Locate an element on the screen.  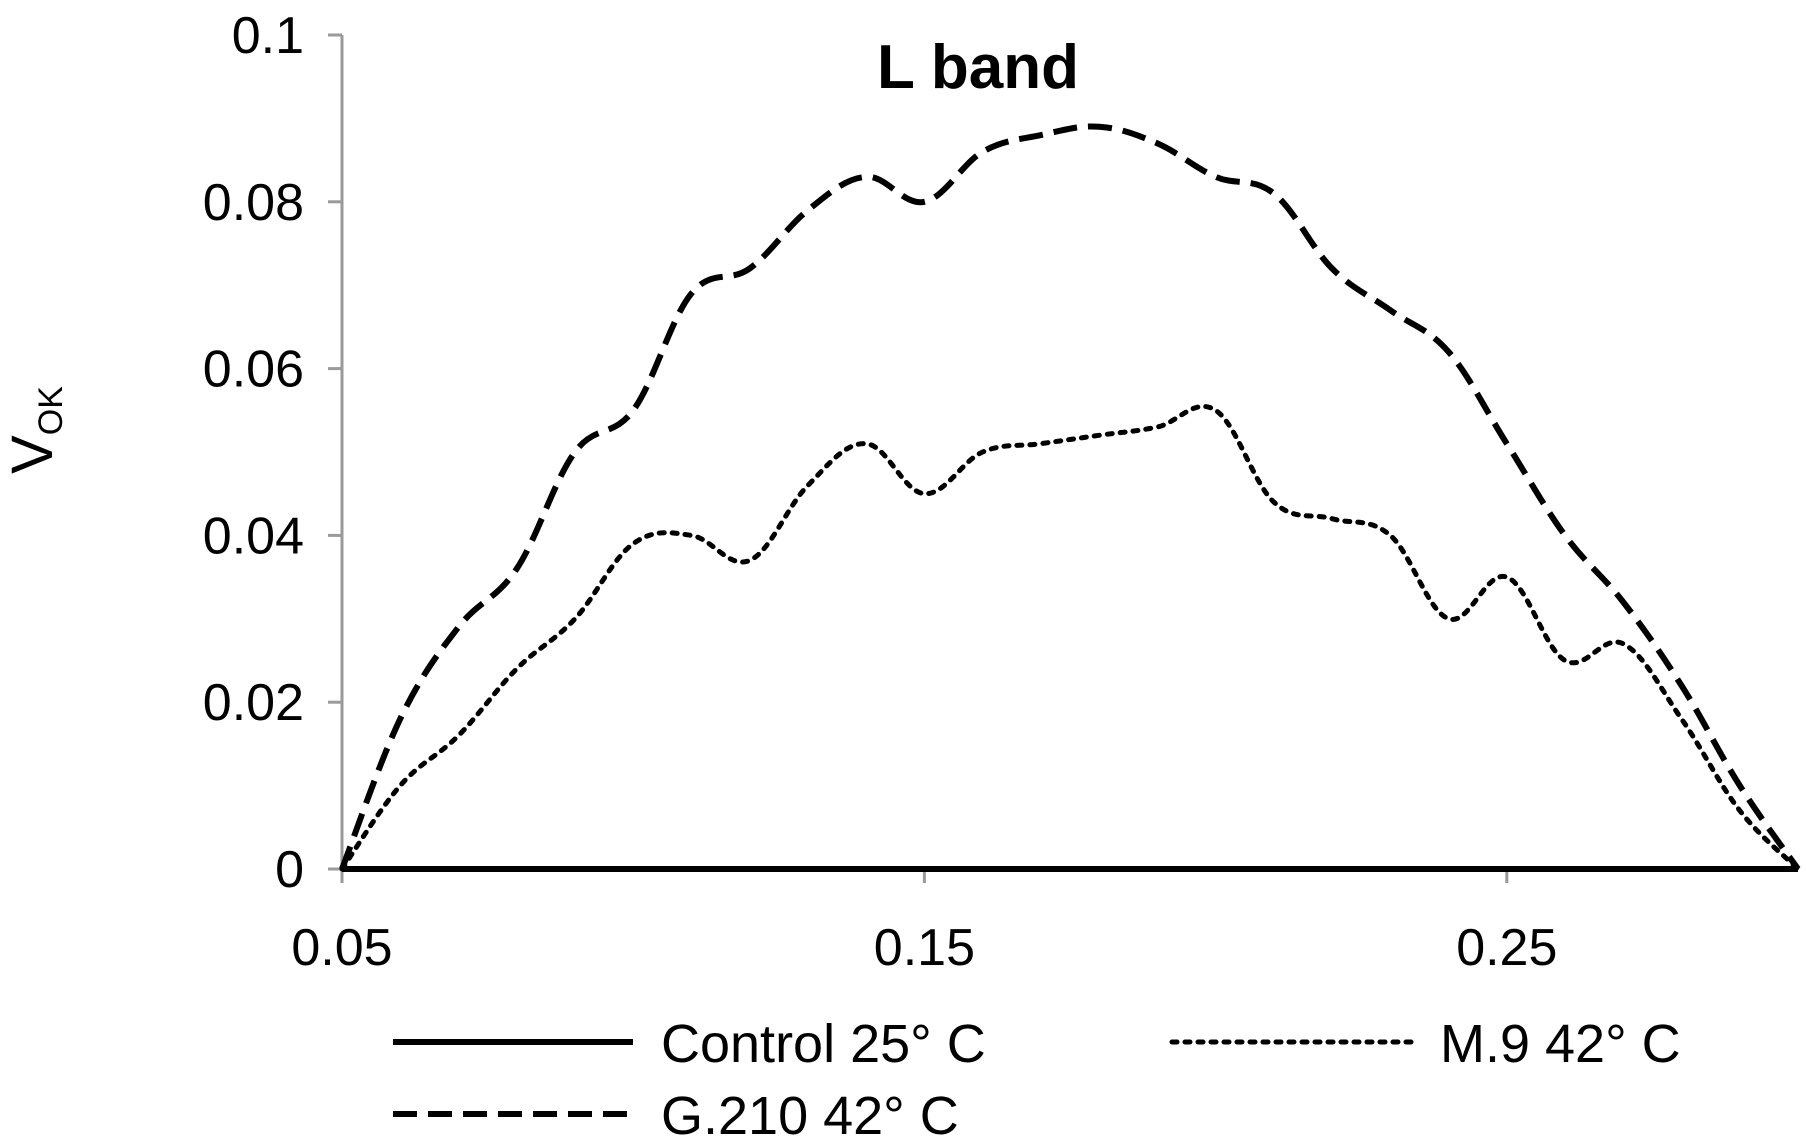
legend-label: Control 25° C is located at coordinates (823, 1044).